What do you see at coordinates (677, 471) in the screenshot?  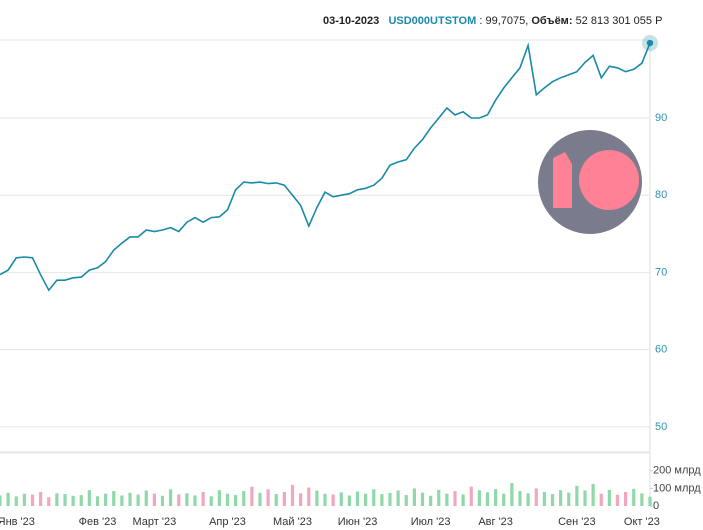 I see `y2-tick-label: 200 млрд` at bounding box center [677, 471].